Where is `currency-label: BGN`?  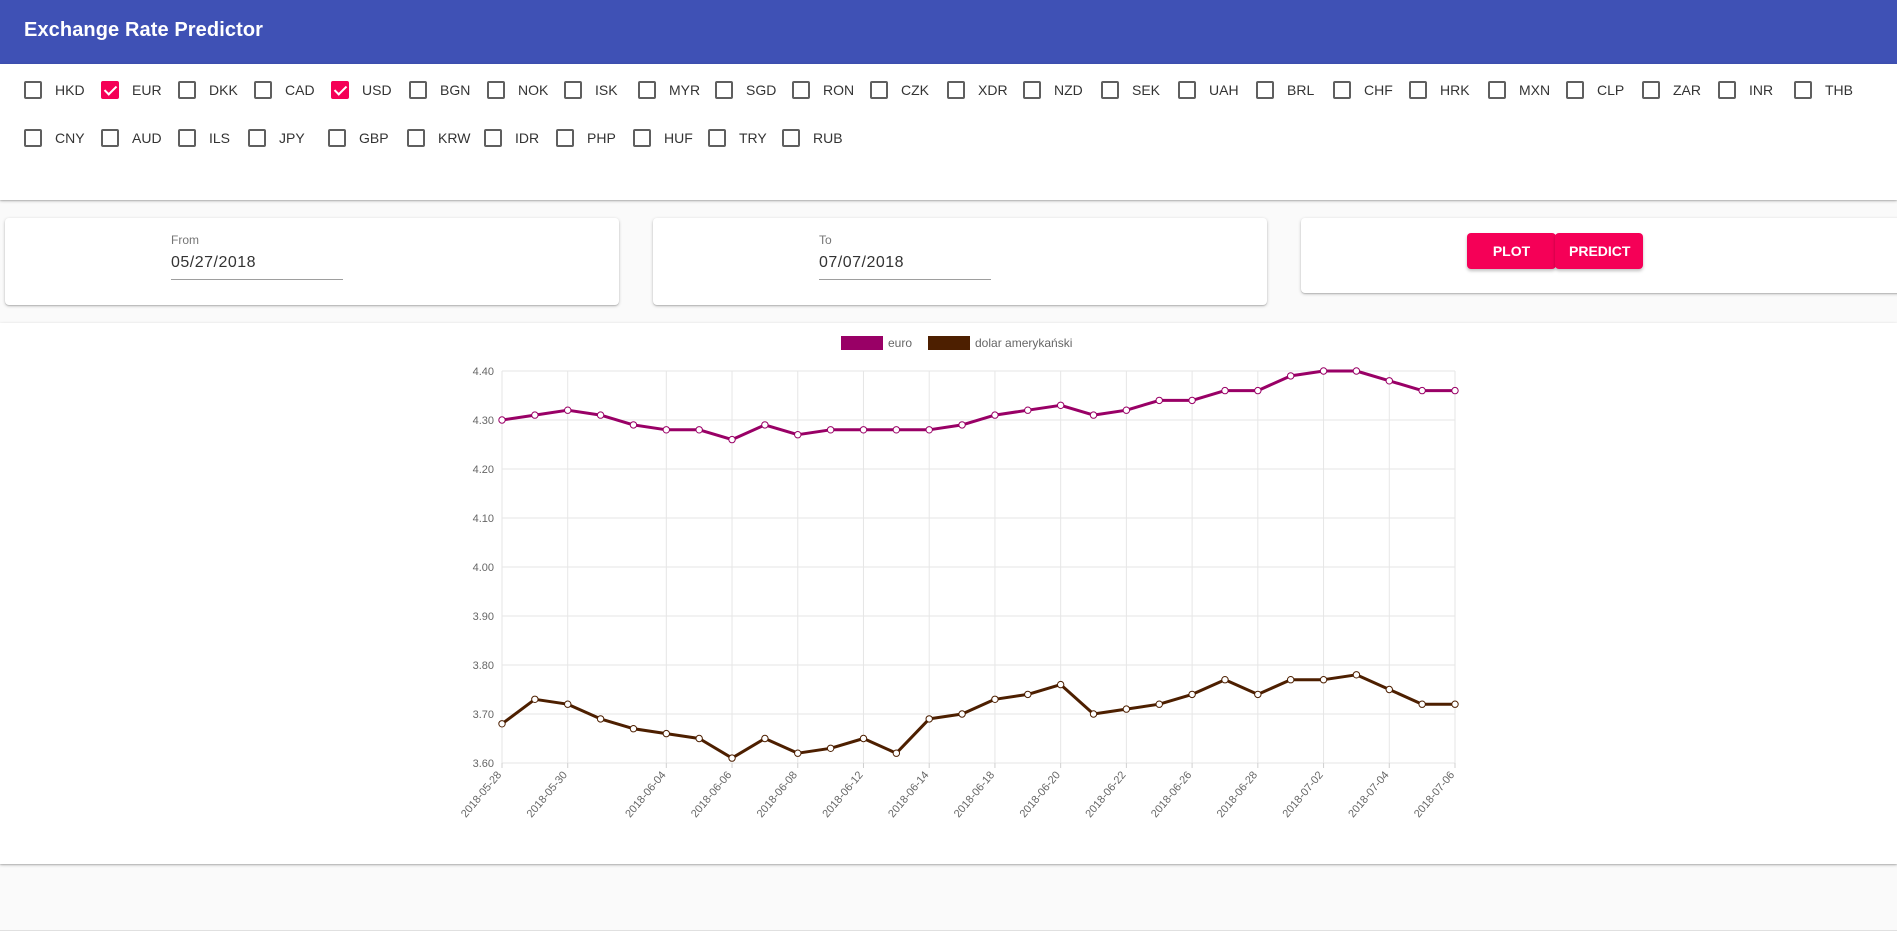 currency-label: BGN is located at coordinates (455, 90).